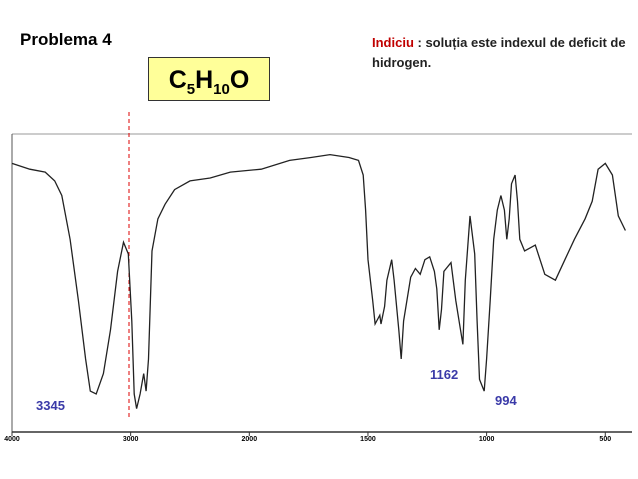 The width and height of the screenshot is (638, 479). I want to click on slide-title: Problema 4, so click(66, 39).